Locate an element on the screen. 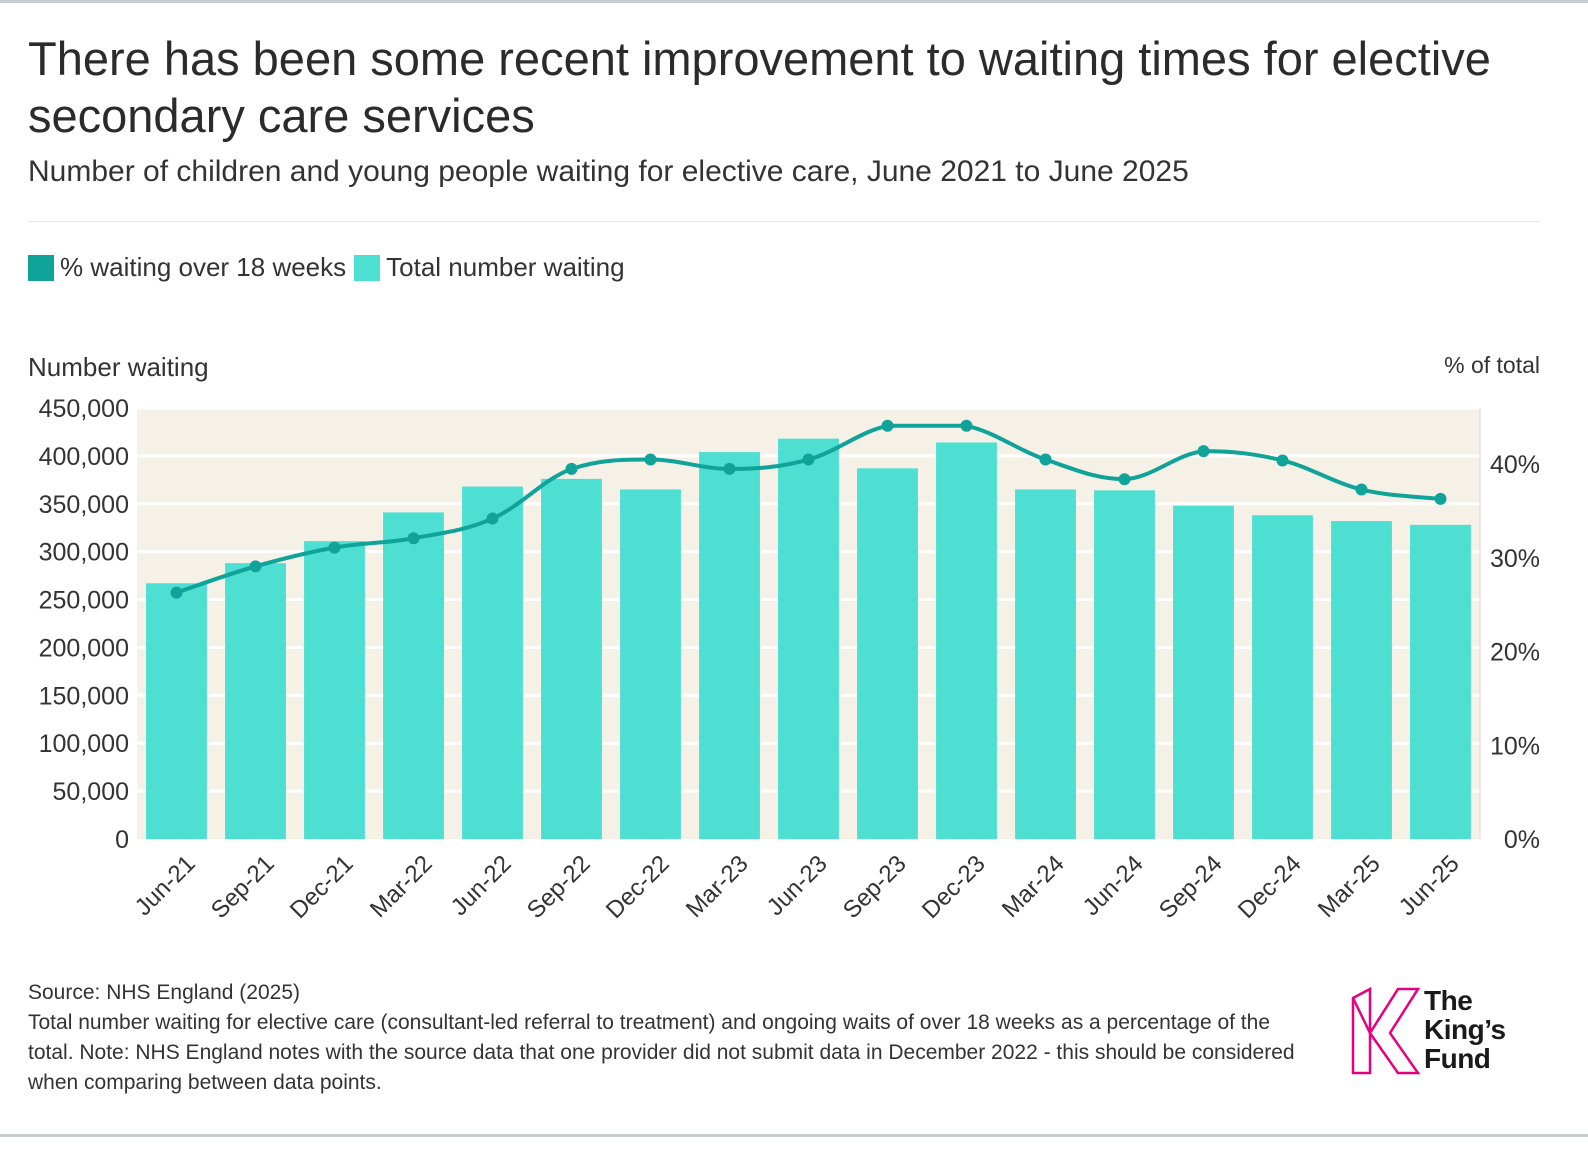 The image size is (1588, 1150). logo-line-kings: King’s is located at coordinates (1465, 1029).